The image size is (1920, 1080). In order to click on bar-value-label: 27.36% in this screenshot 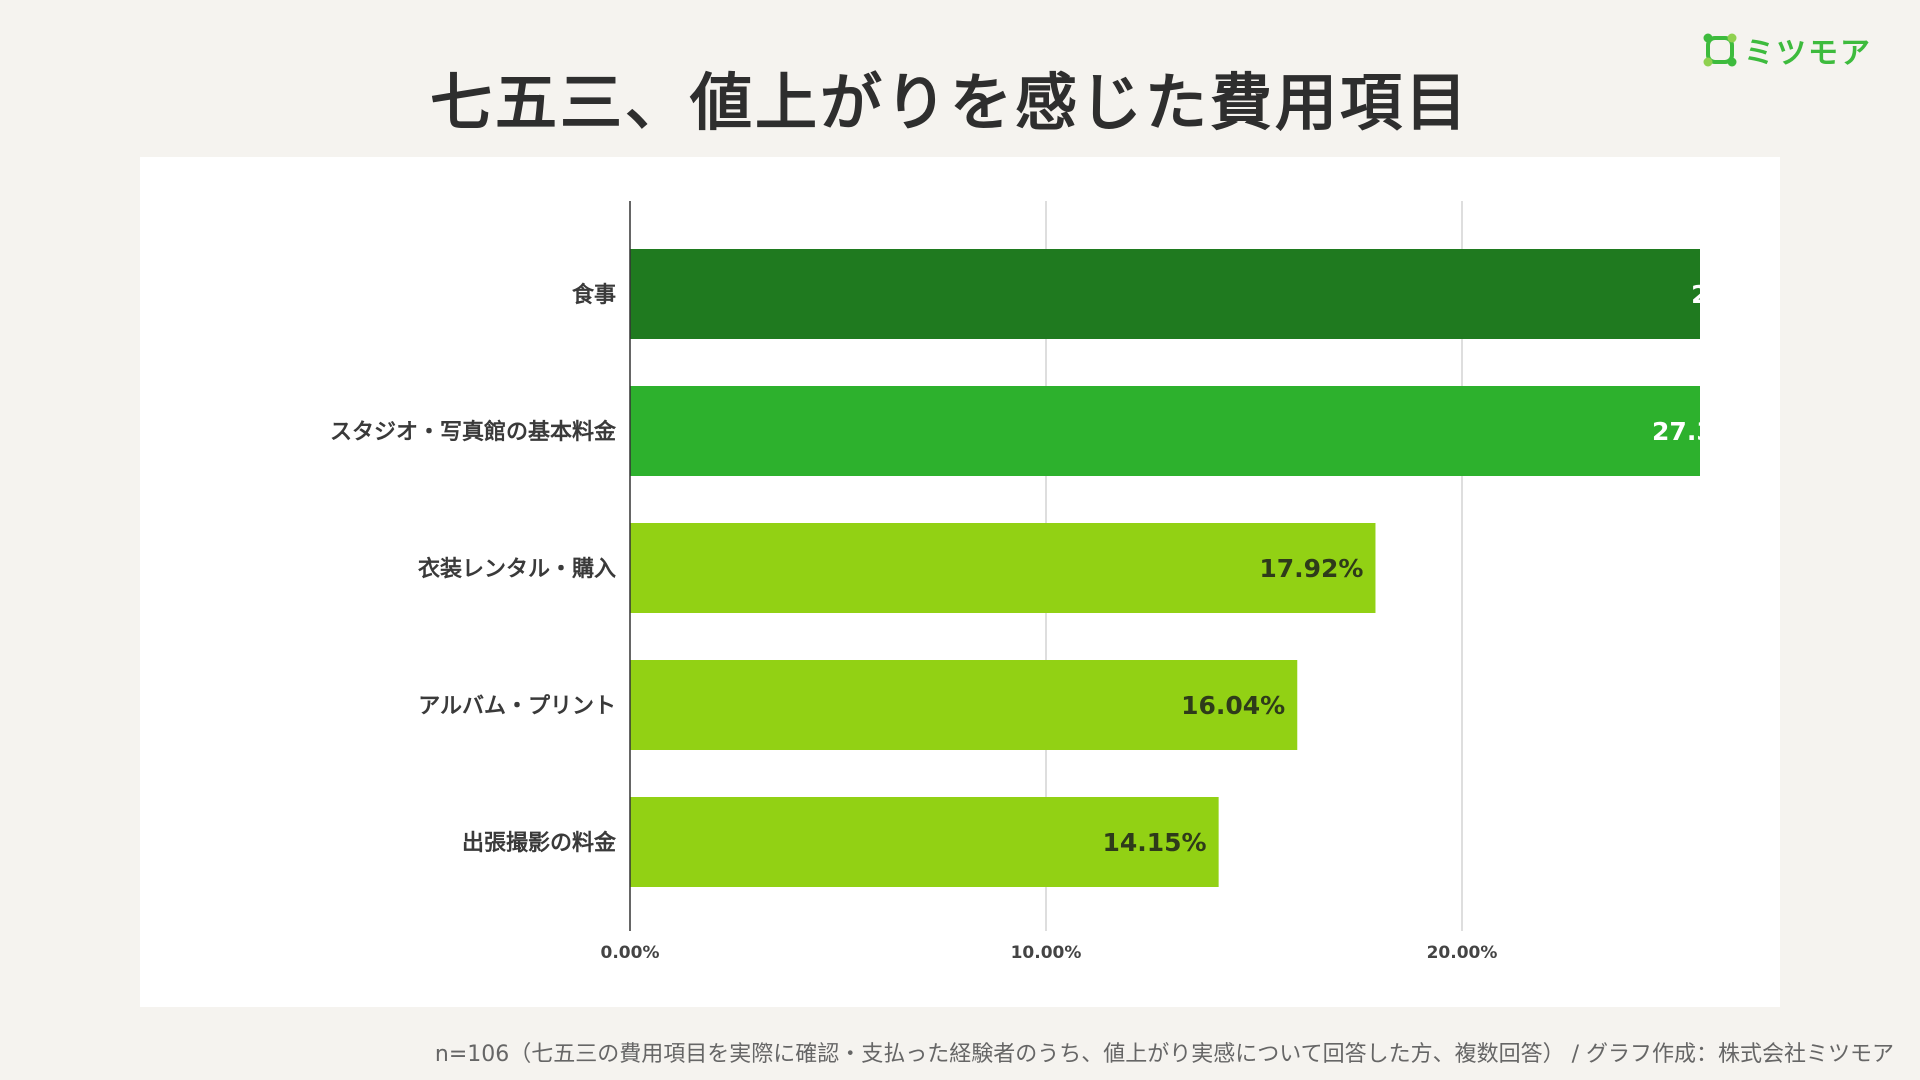, I will do `click(1676, 431)`.